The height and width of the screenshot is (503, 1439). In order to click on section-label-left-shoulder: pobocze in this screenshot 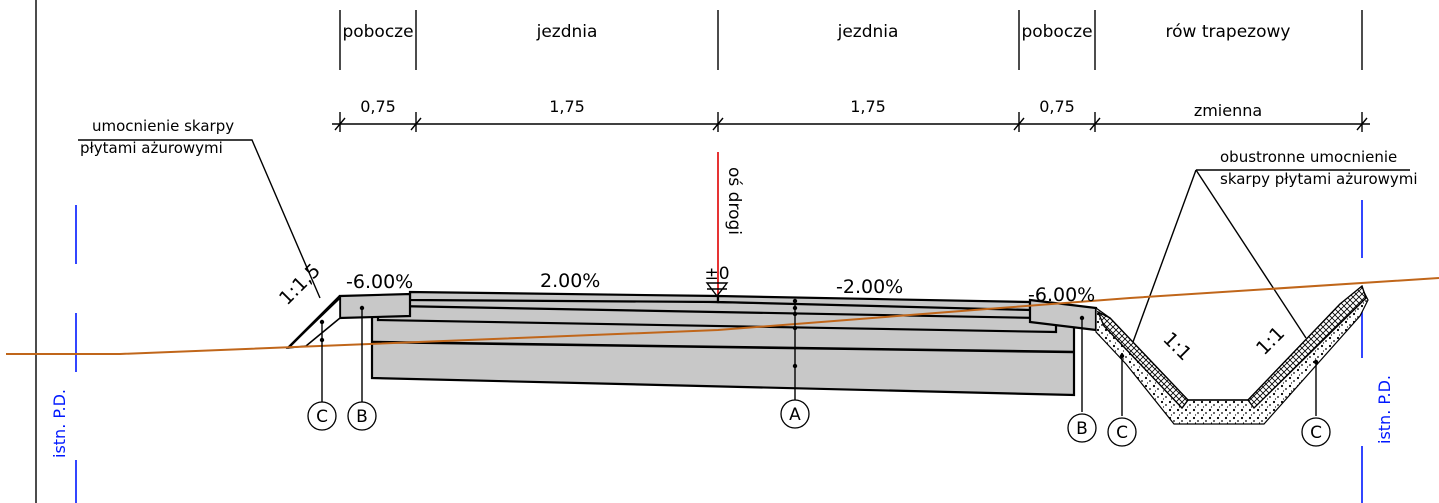, I will do `click(377, 32)`.